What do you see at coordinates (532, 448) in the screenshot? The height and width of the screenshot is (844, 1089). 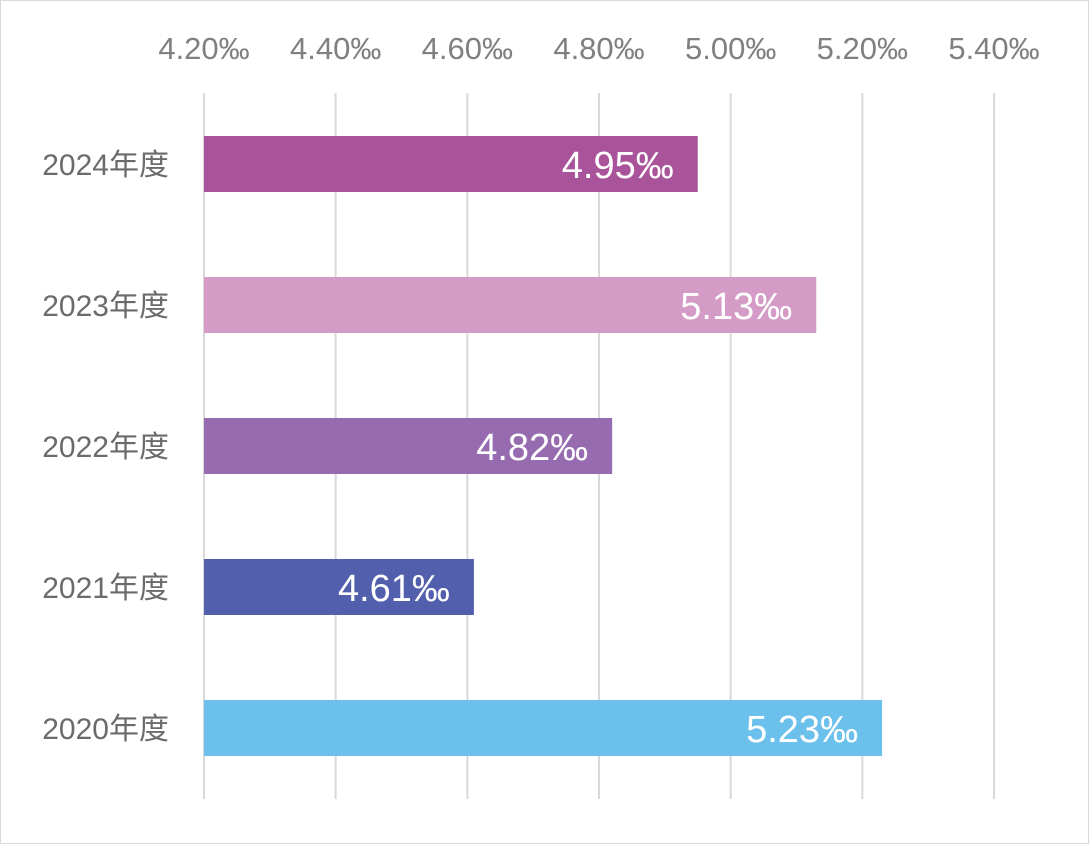 I see `data-label: 4.82‰` at bounding box center [532, 448].